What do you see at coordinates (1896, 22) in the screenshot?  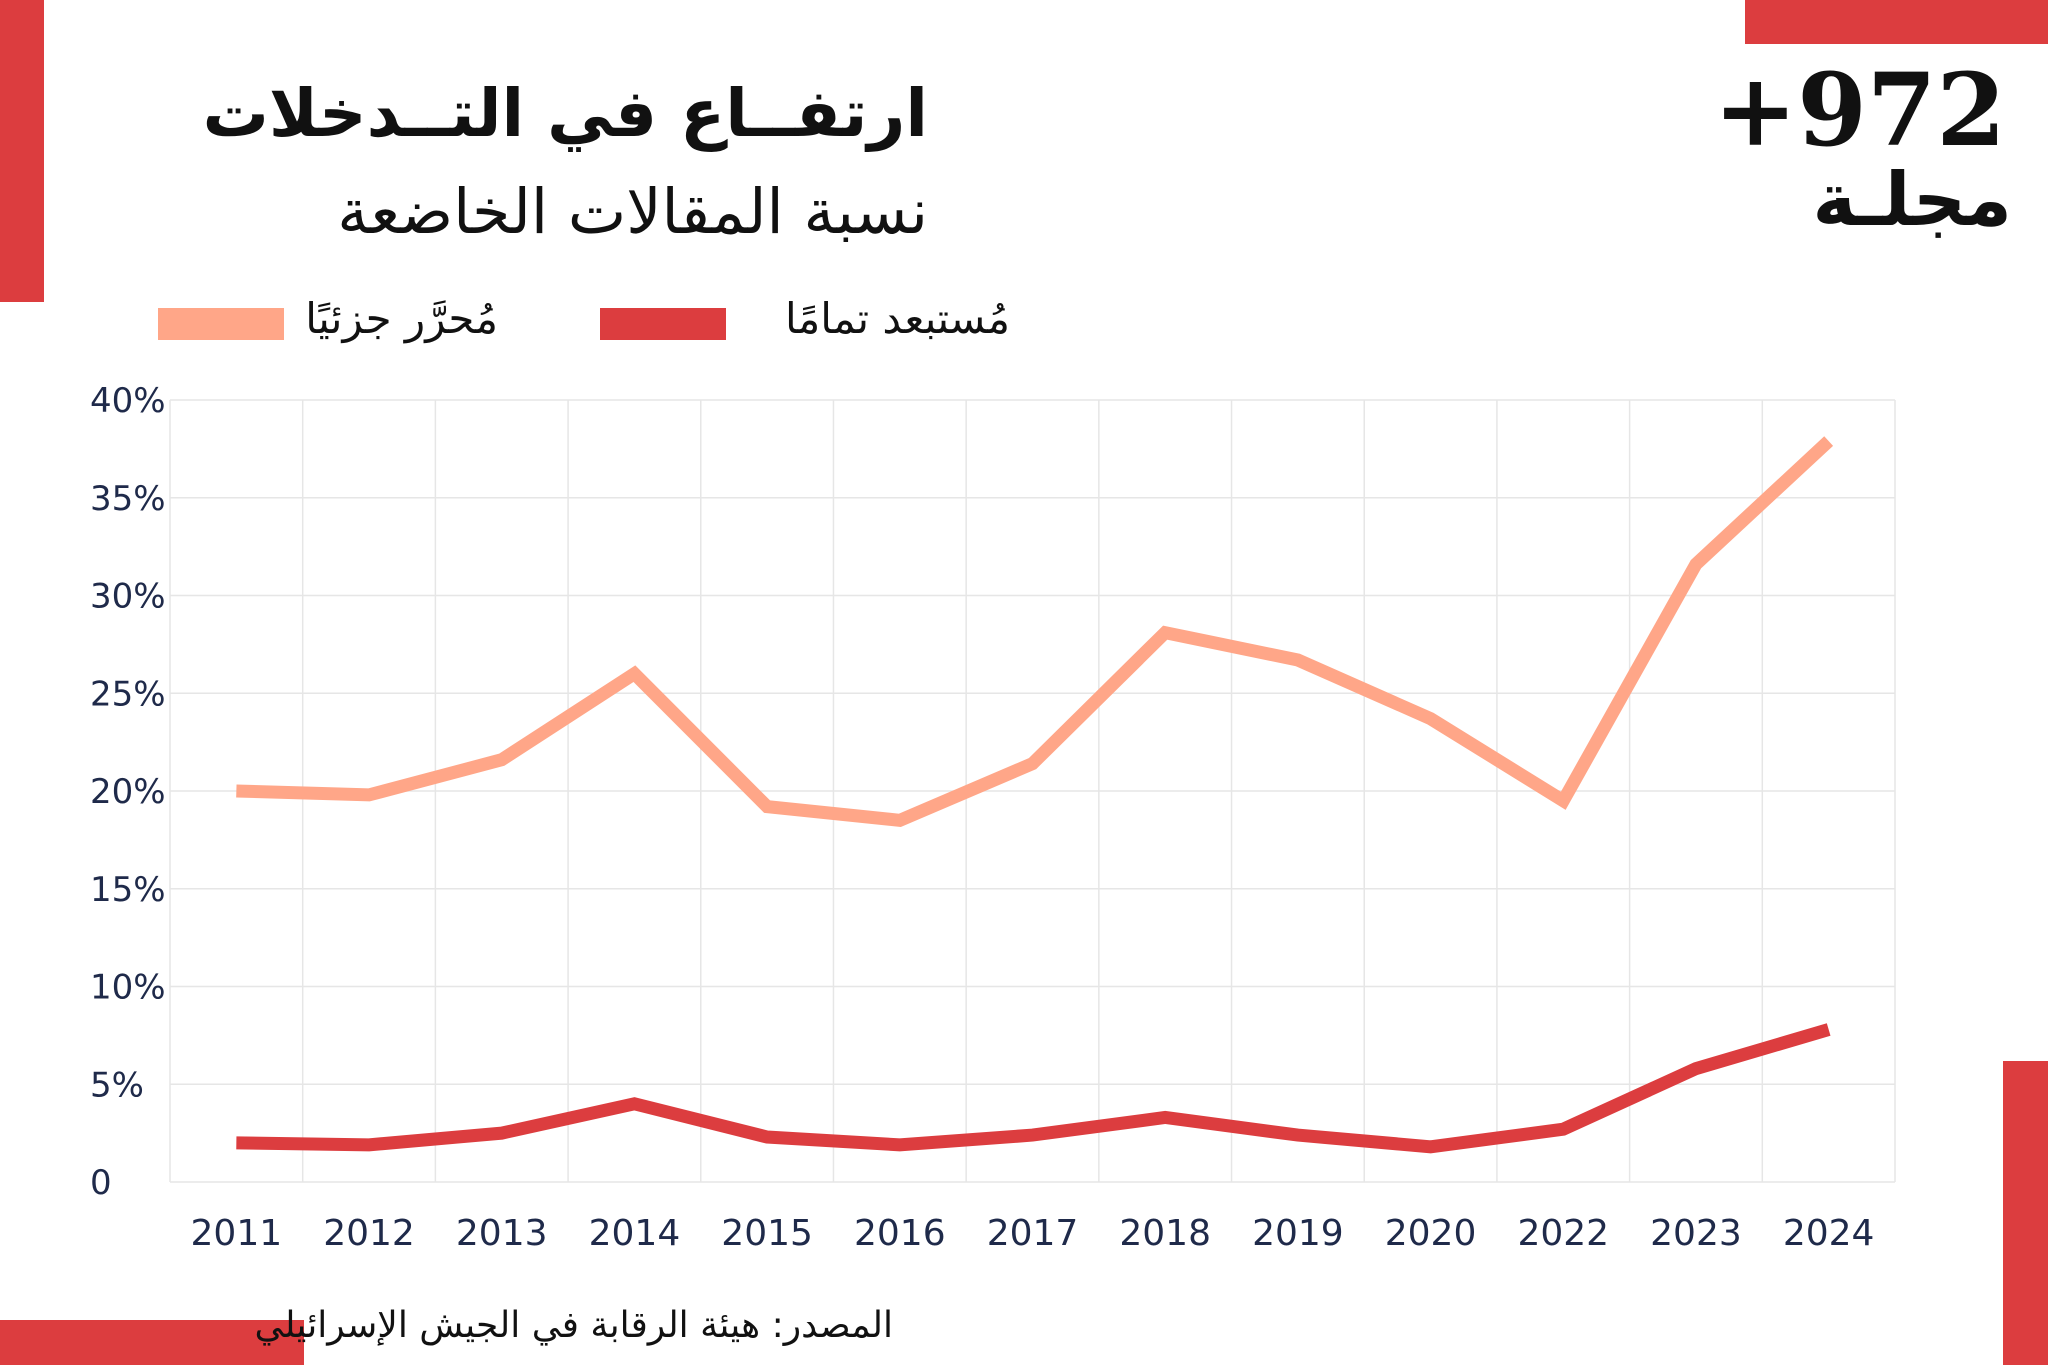 I see `accent-bar-right-top` at bounding box center [1896, 22].